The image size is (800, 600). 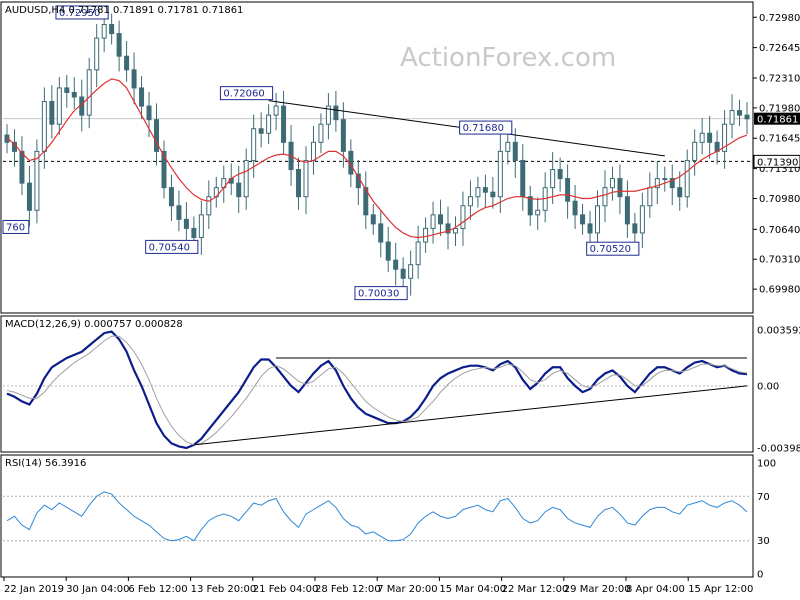 What do you see at coordinates (94, 324) in the screenshot?
I see `macd-title: MACD(12,26,9) 0.000757 0.000828` at bounding box center [94, 324].